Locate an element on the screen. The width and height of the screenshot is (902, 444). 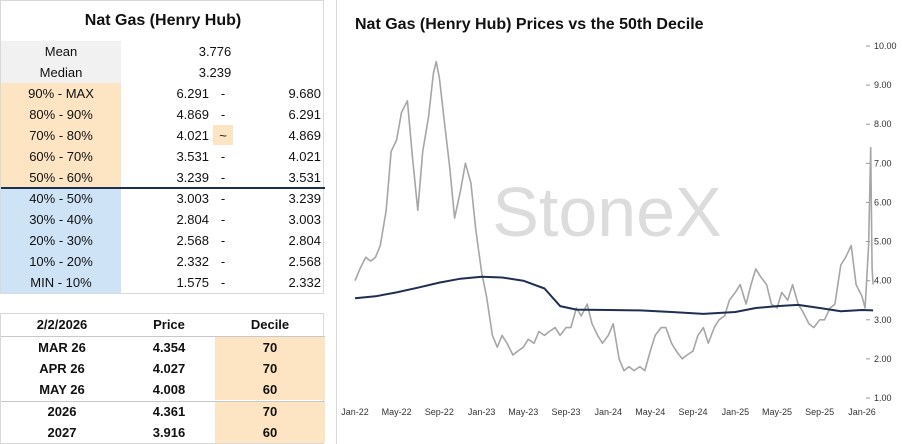
contract-decile: 60 is located at coordinates (270, 432).